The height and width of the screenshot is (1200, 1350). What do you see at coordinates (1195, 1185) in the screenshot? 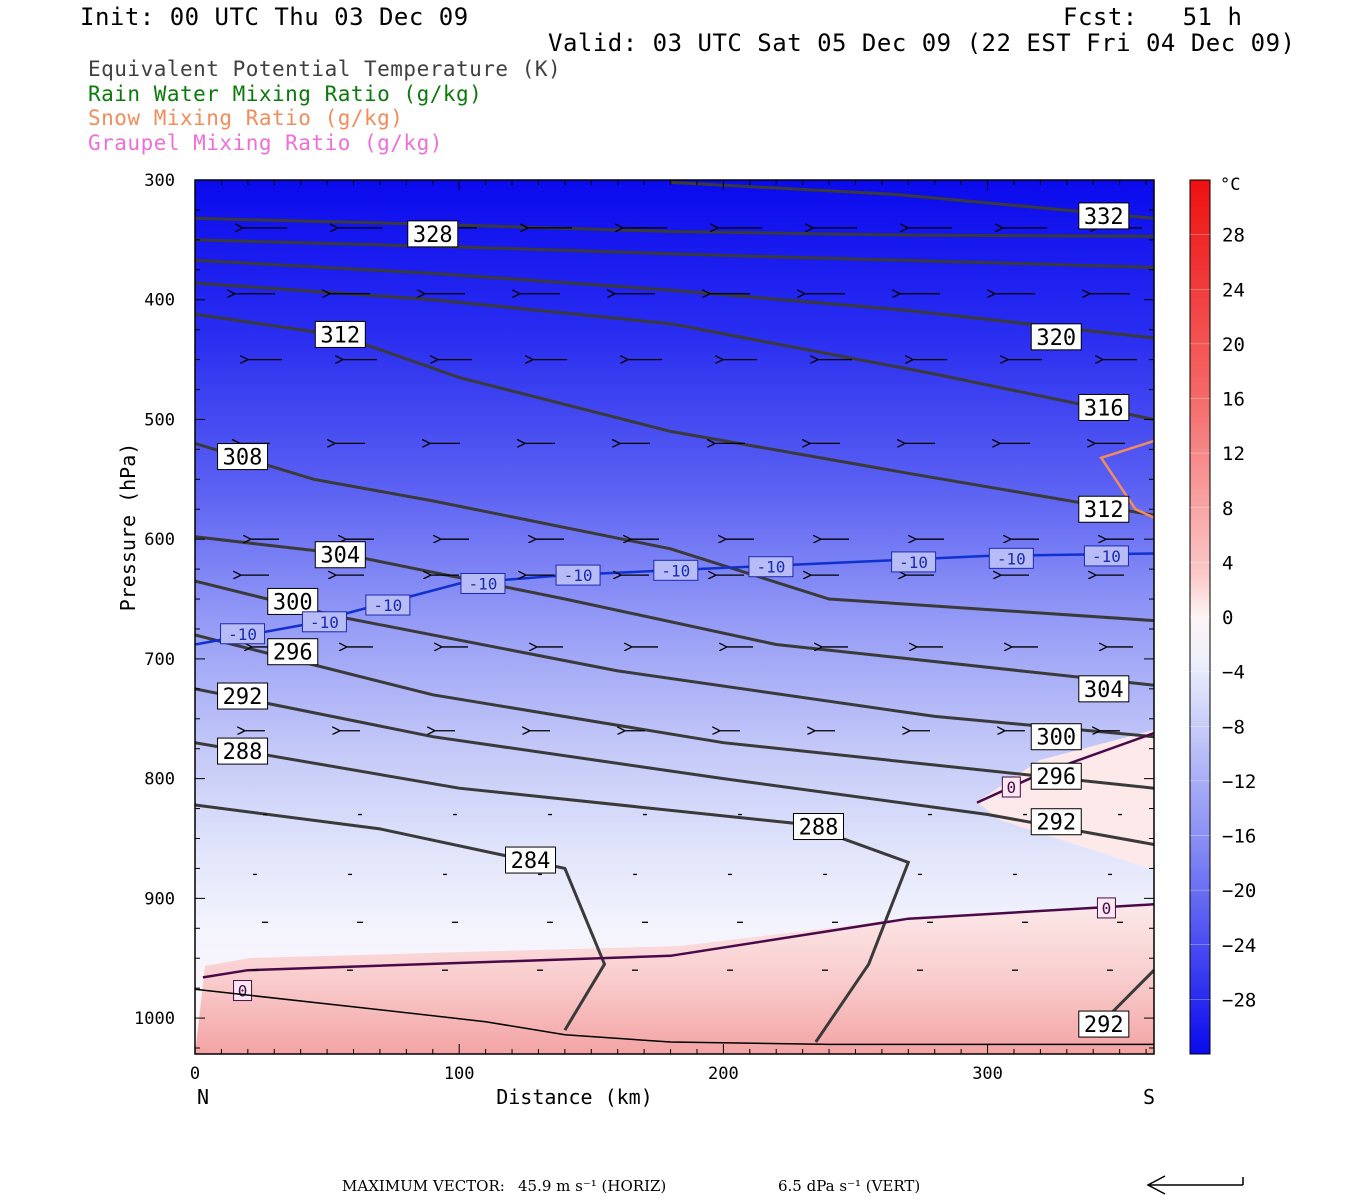
I see `reference-vector` at bounding box center [1195, 1185].